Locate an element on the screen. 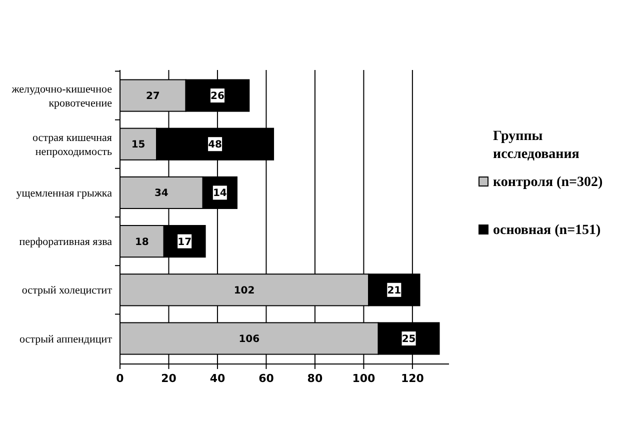 The width and height of the screenshot is (629, 439). x-tick-label: 80 is located at coordinates (315, 378).